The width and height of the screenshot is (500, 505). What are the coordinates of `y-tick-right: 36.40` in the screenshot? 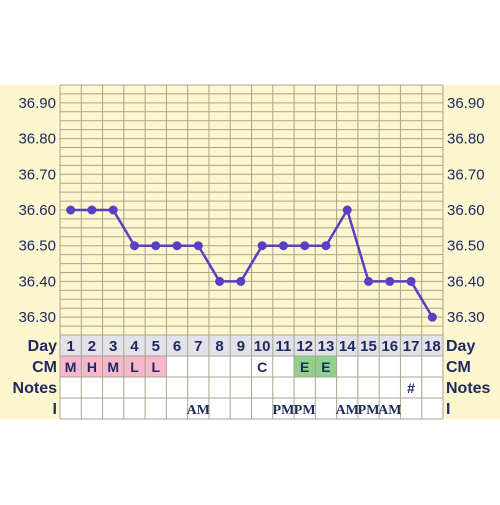 It's located at (466, 281).